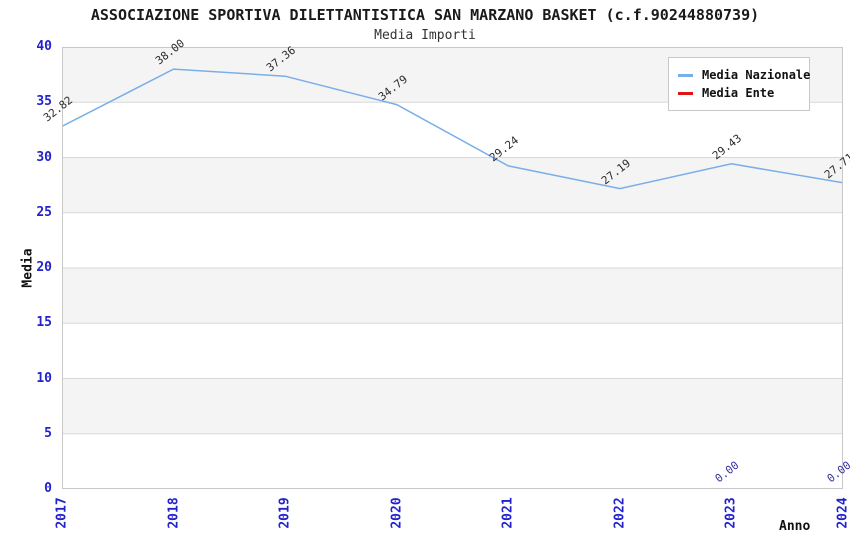 This screenshot has width=850, height=550. What do you see at coordinates (685, 93) in the screenshot?
I see `ente-line-swatch` at bounding box center [685, 93].